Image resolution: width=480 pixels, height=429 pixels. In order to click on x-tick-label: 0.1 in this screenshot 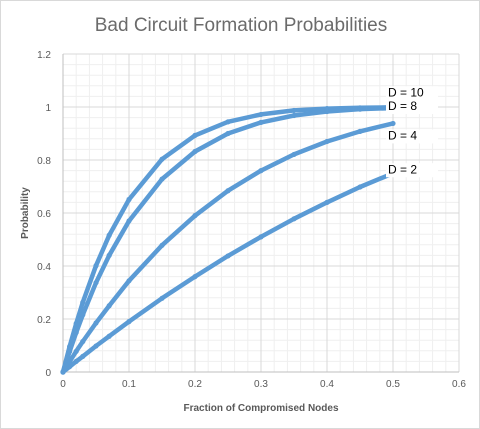, I will do `click(129, 384)`.